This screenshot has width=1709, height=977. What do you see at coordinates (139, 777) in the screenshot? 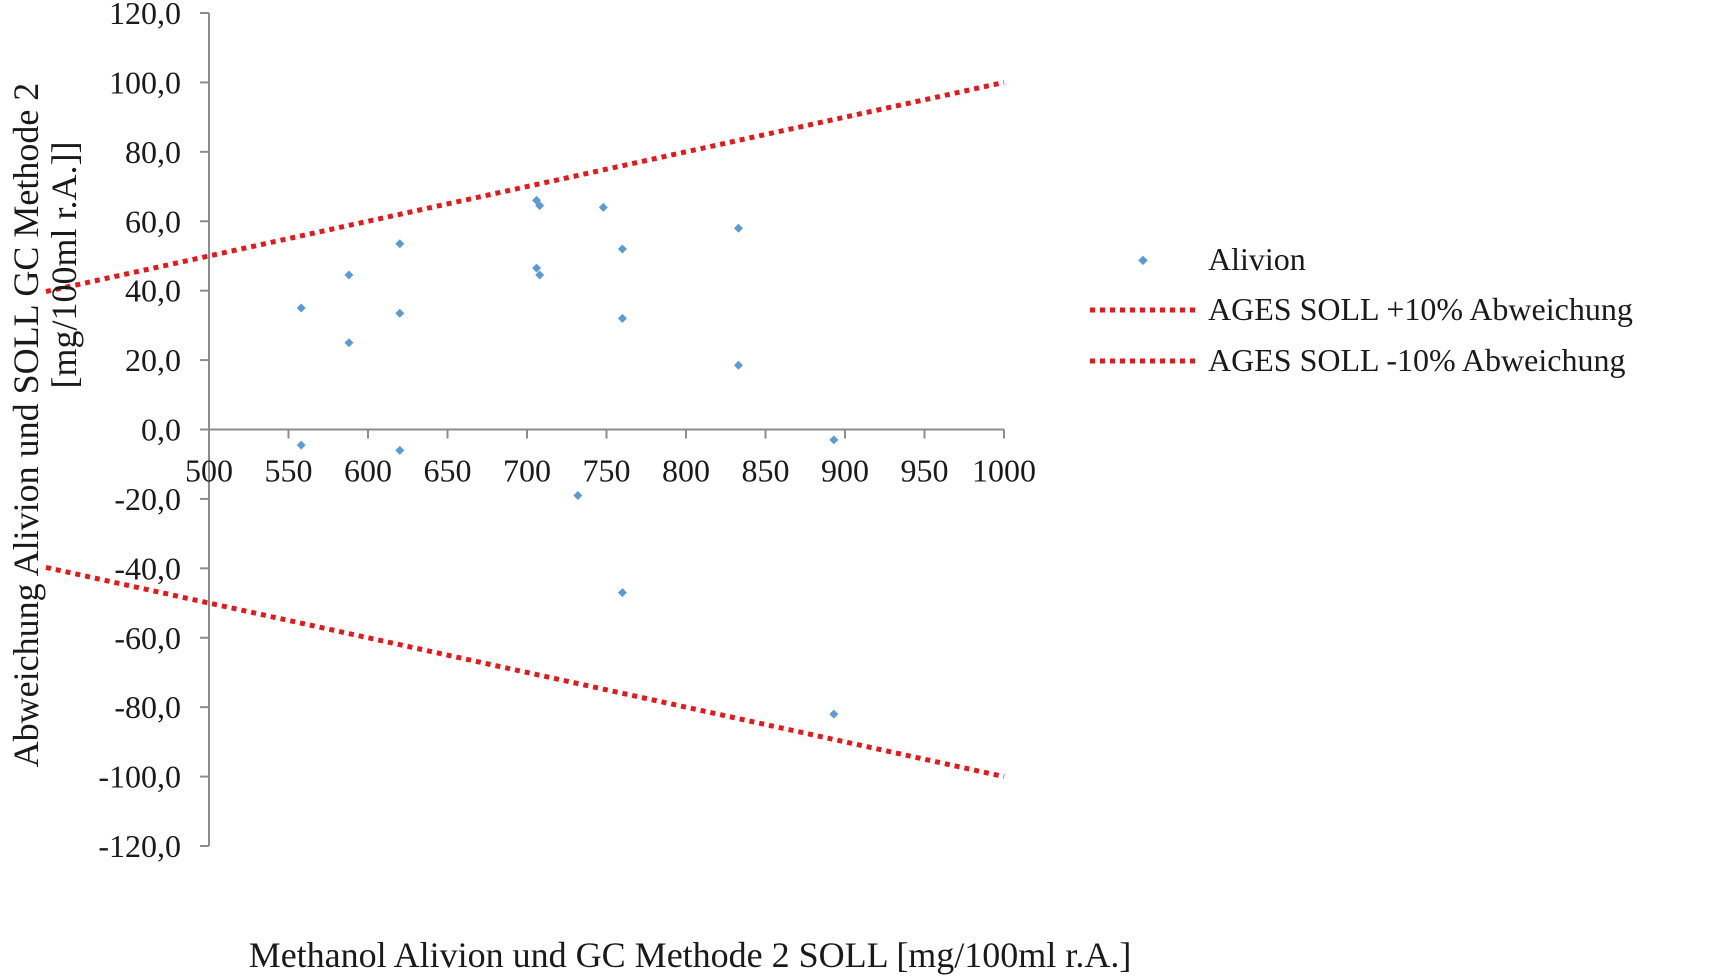
I see `y-tick-label: -100,0` at bounding box center [139, 777].